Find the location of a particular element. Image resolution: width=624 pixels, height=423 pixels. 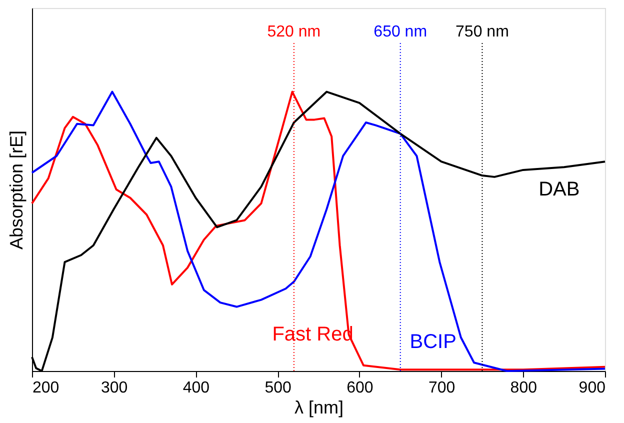

y-axis-title: Absorption [rE] is located at coordinates (16, 190).